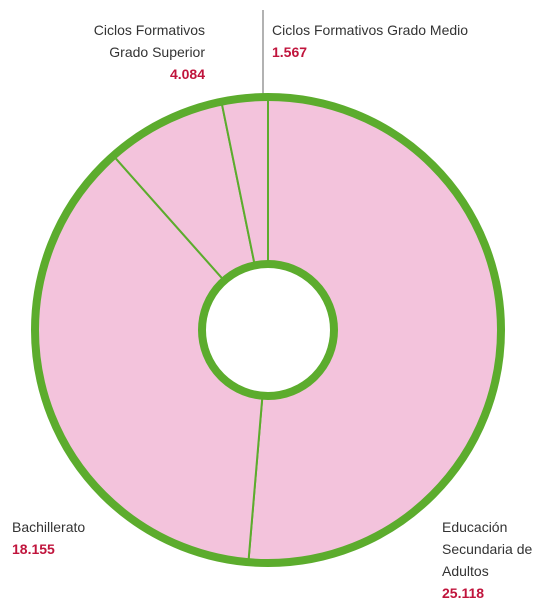  What do you see at coordinates (370, 30) in the screenshot?
I see `category-label: Ciclos Formativos Grado Medio` at bounding box center [370, 30].